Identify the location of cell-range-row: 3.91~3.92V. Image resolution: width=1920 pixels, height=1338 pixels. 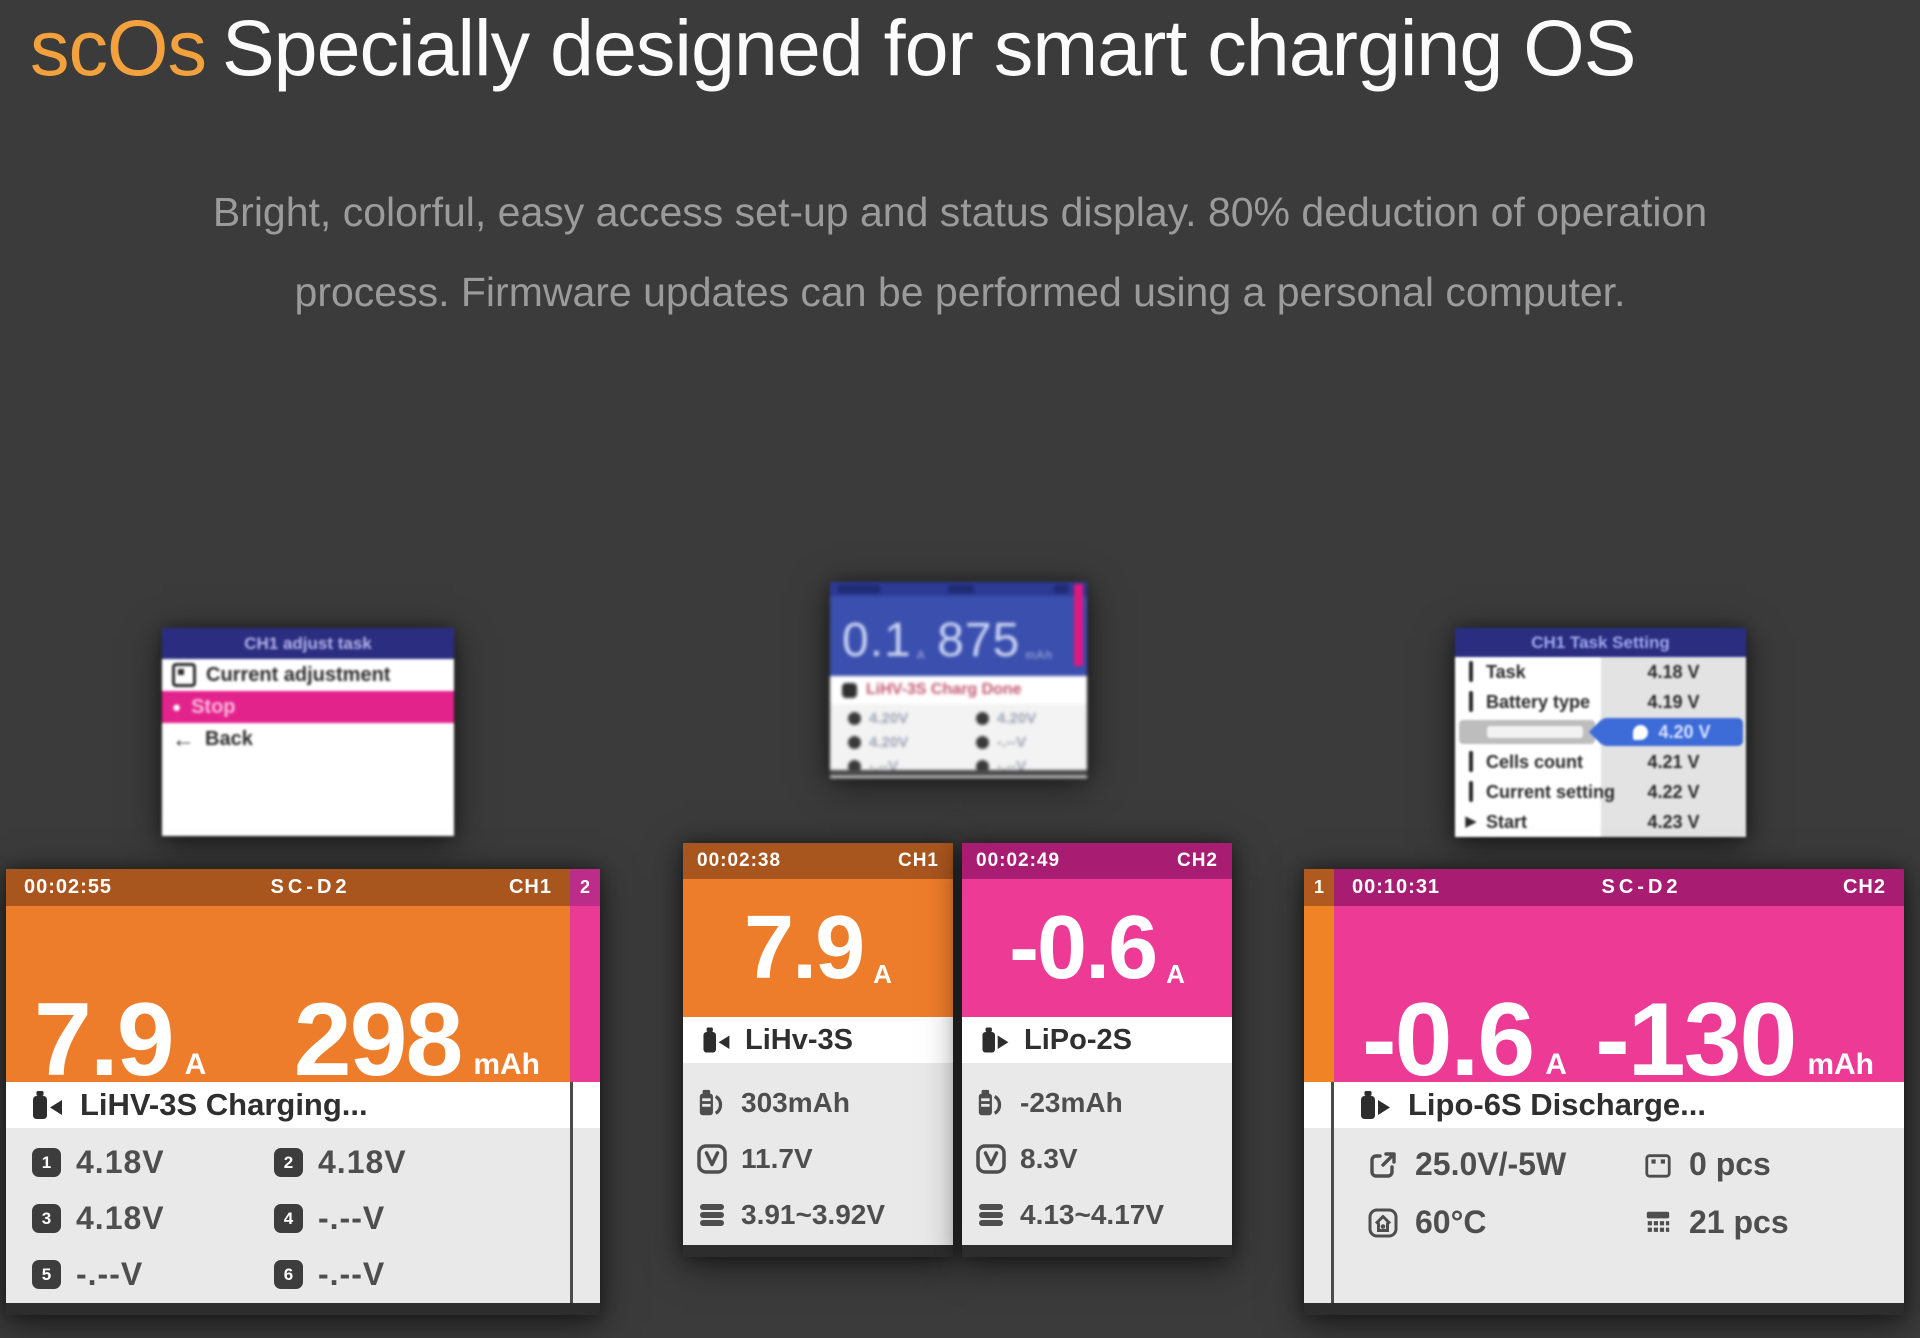
(818, 1215).